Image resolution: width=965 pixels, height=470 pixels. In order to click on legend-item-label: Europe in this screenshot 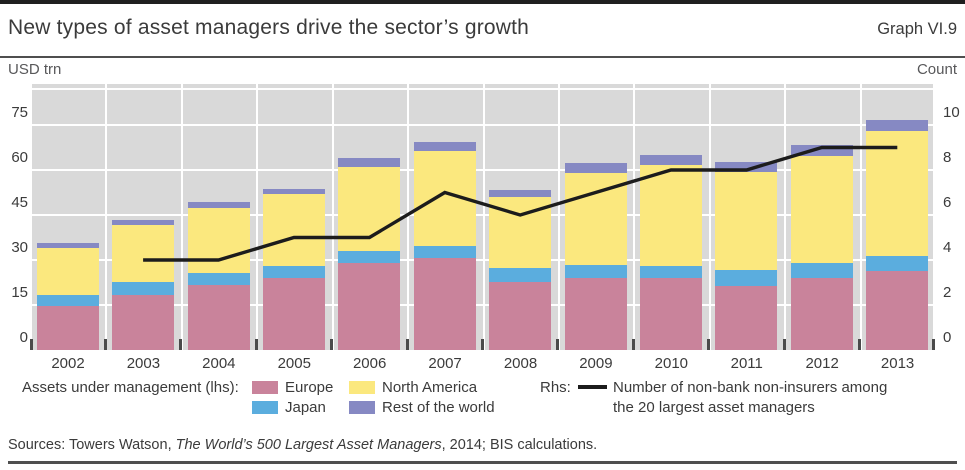, I will do `click(309, 387)`.